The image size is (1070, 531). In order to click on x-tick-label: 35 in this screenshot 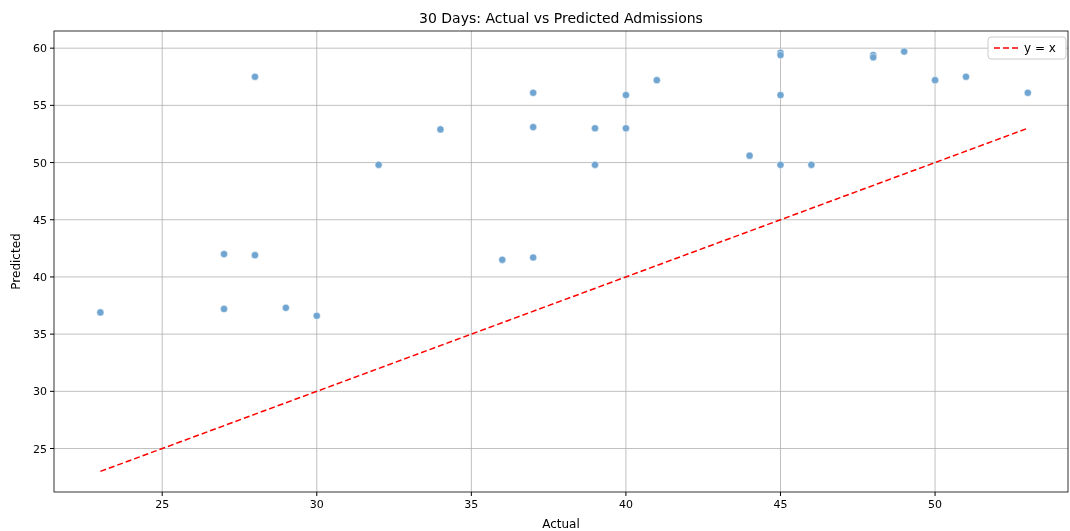, I will do `click(471, 504)`.